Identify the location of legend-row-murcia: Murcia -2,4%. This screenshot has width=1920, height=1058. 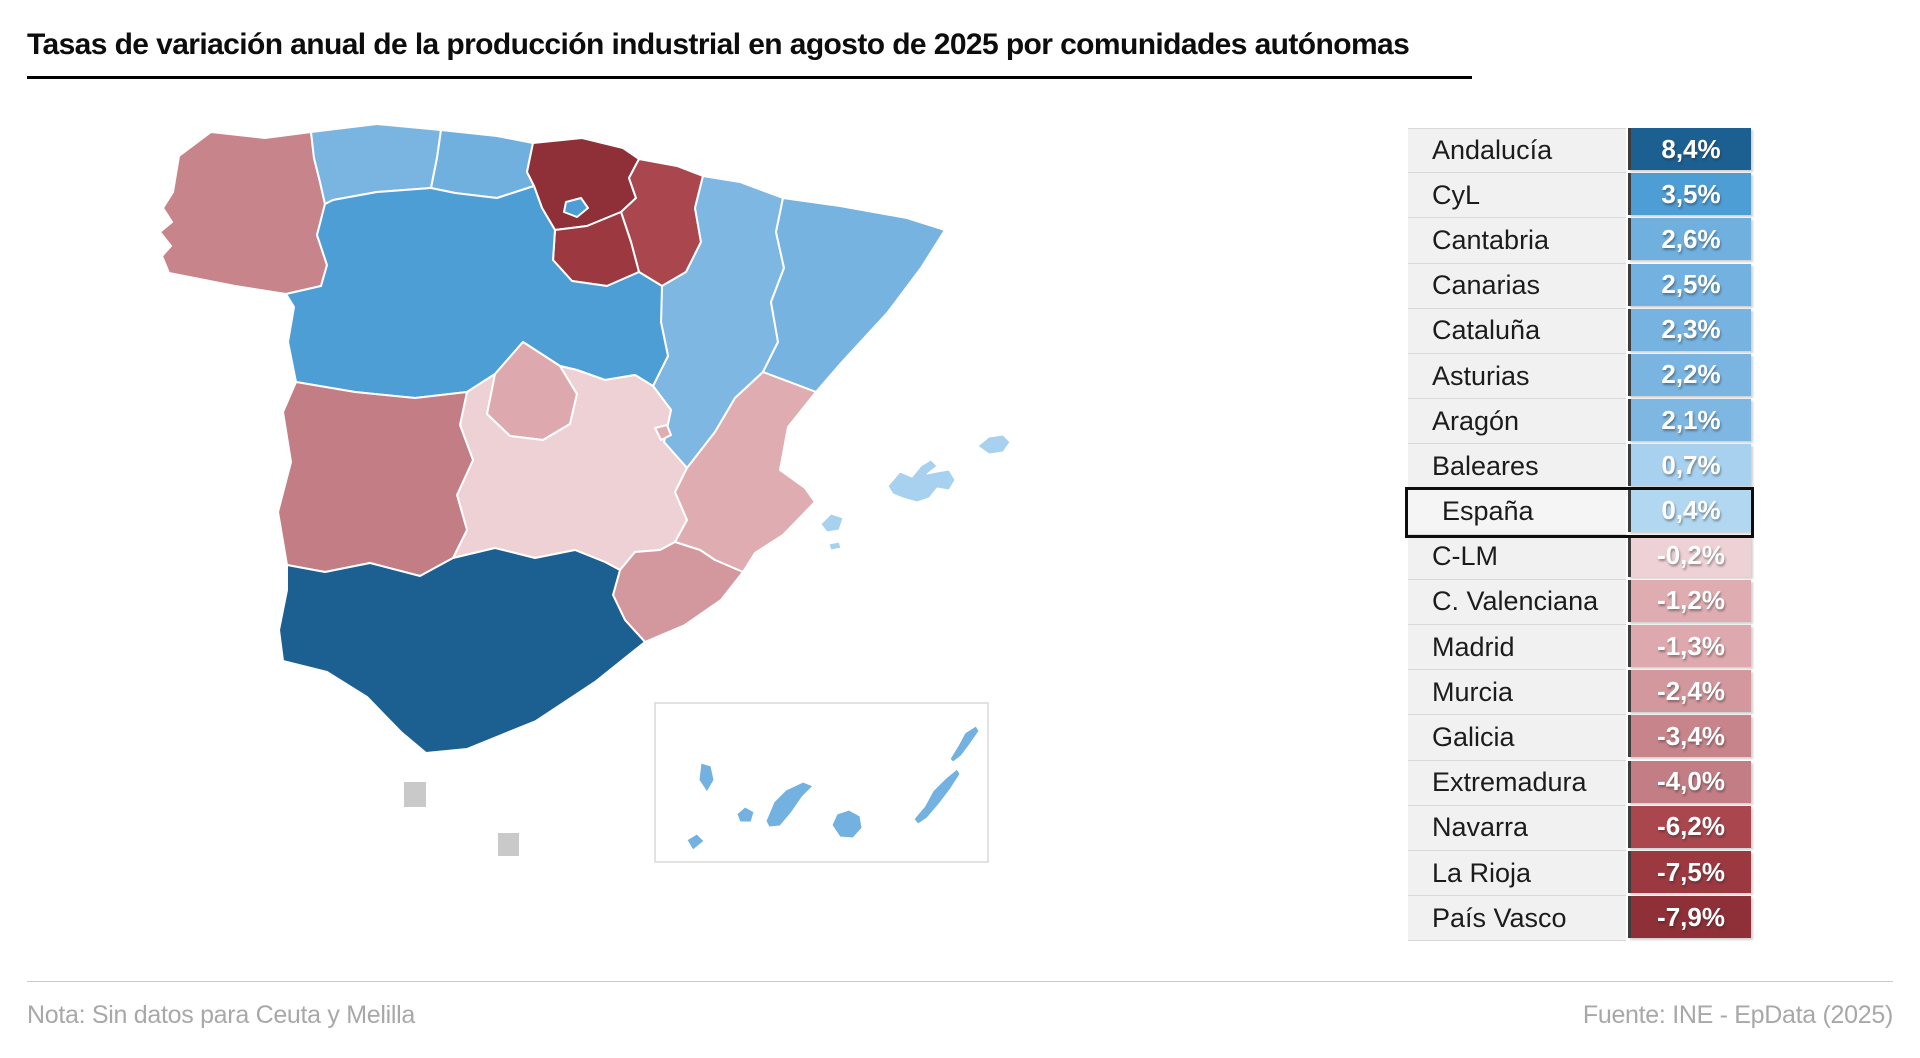
(1579, 693).